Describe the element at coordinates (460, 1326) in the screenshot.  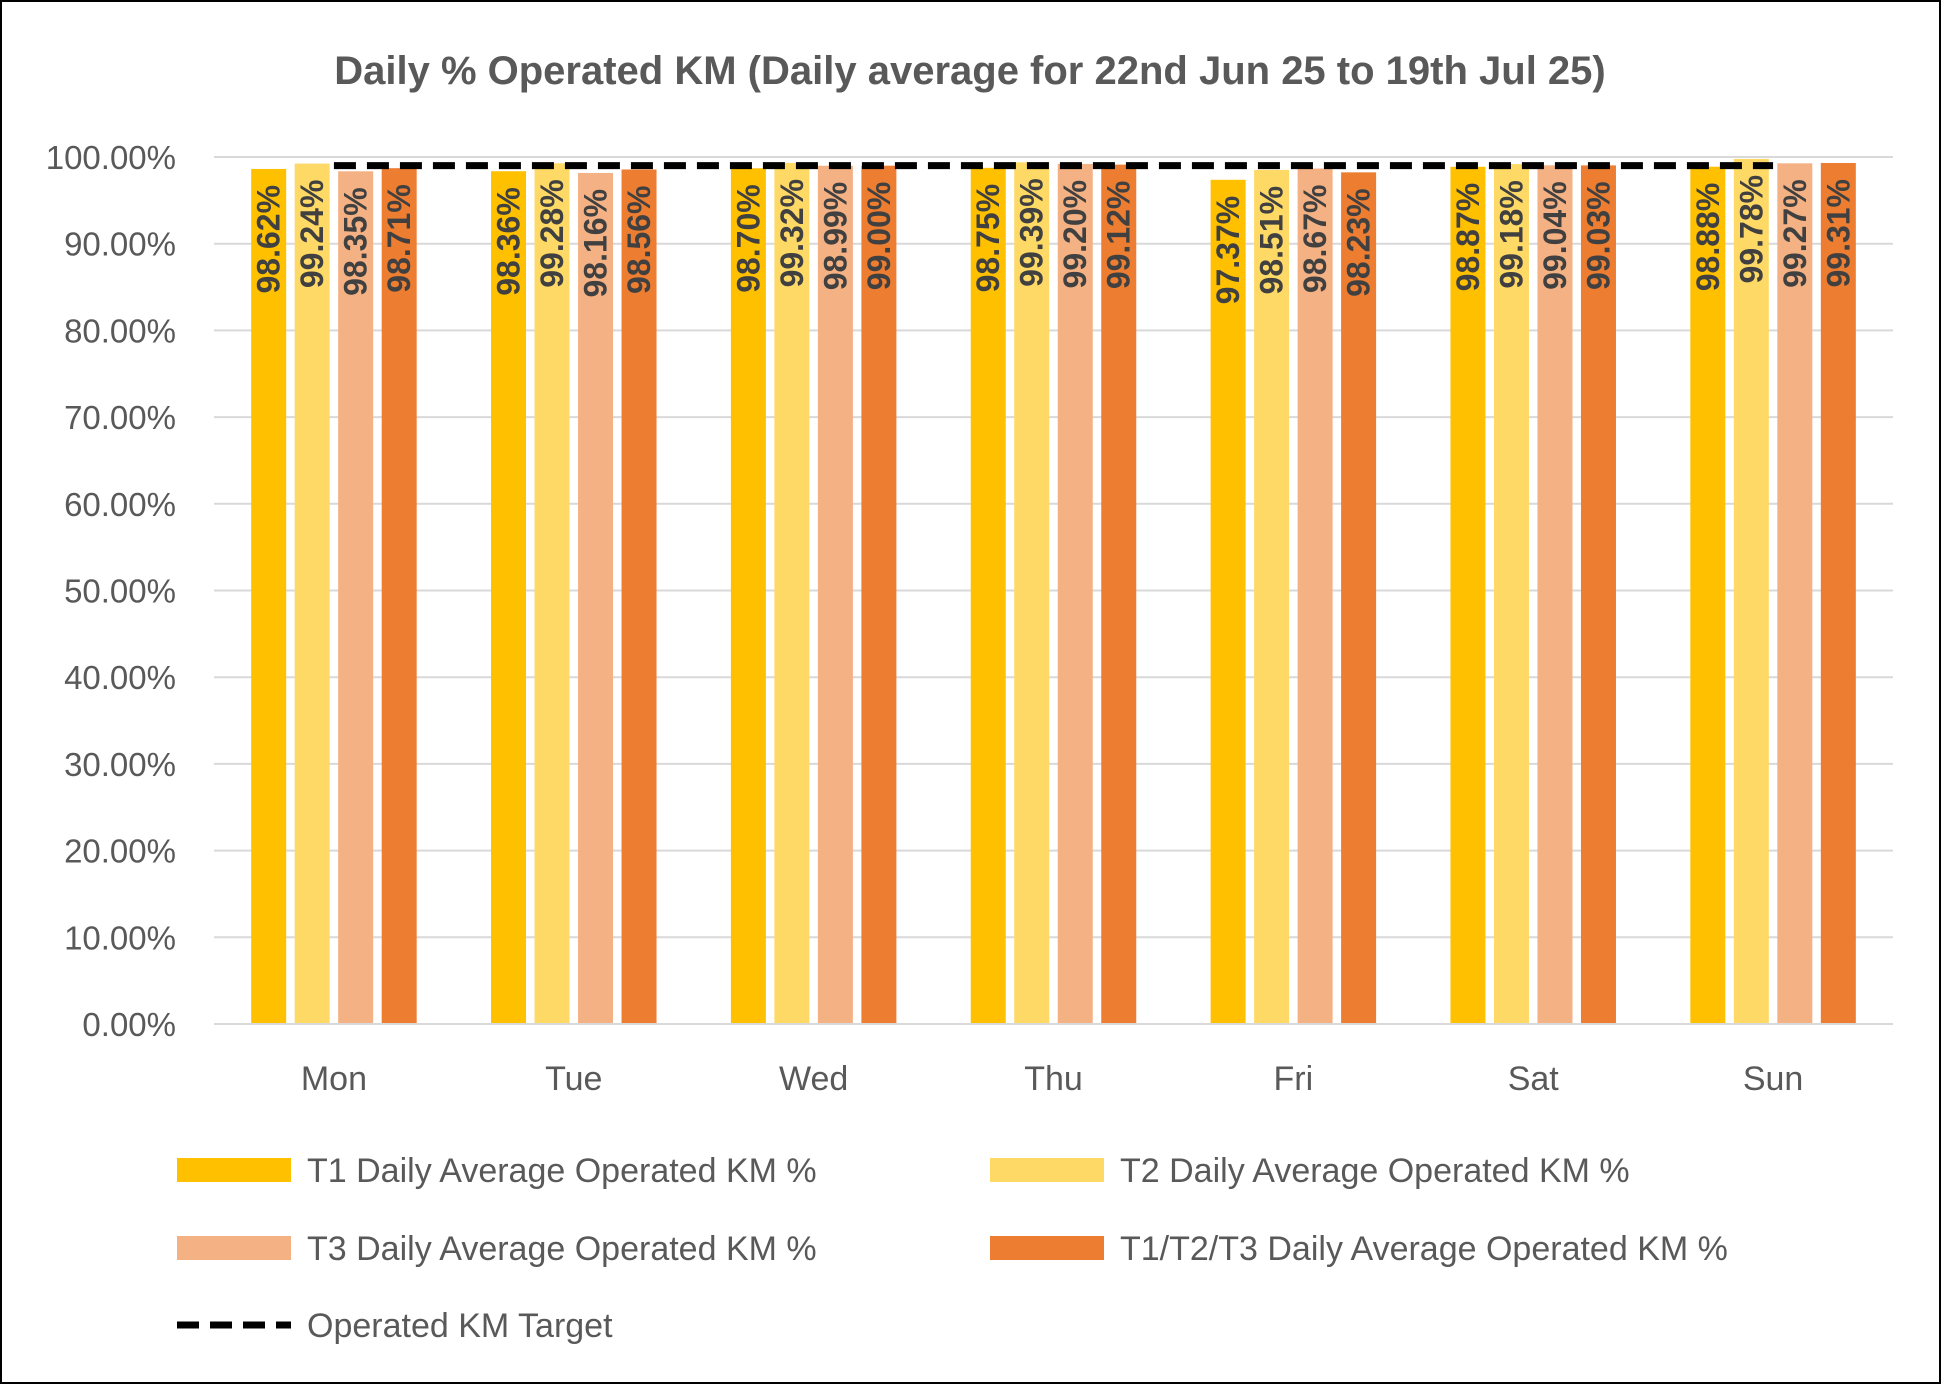
I see `legend-label: Operated KM Target` at that location.